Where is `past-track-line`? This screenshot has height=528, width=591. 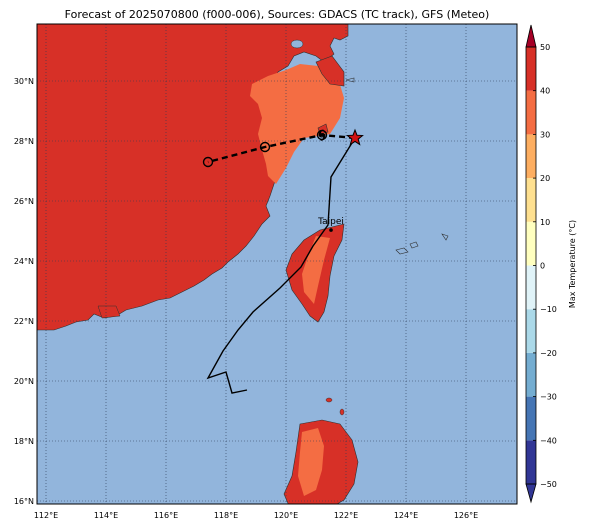 past-track-line is located at coordinates (281, 265).